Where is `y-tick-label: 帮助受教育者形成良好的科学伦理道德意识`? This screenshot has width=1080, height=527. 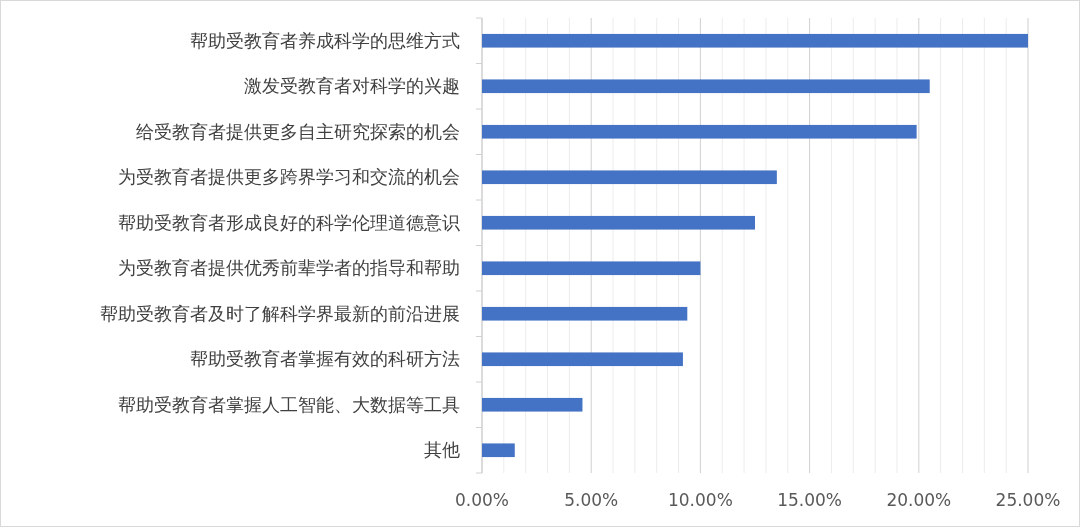
y-tick-label: 帮助受教育者形成良好的科学伦理道德意识 is located at coordinates (289, 222).